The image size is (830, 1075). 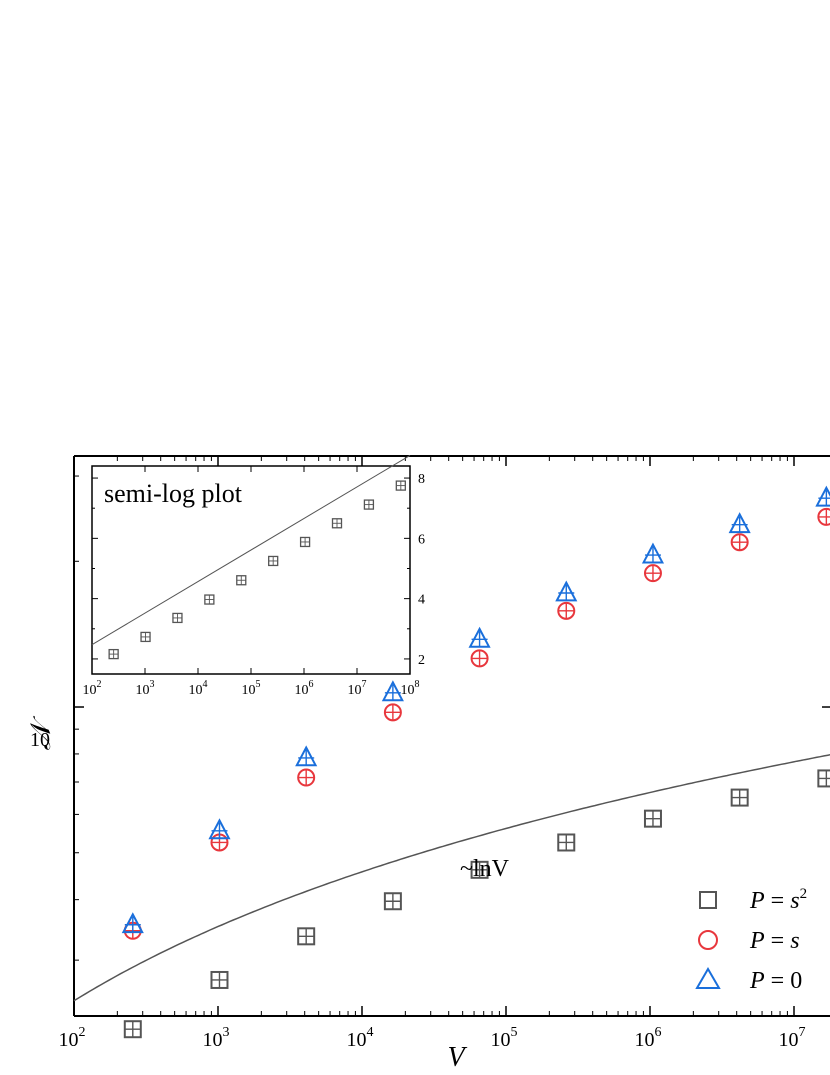 I want to click on x-axis-label: V, so click(x=457, y=1057).